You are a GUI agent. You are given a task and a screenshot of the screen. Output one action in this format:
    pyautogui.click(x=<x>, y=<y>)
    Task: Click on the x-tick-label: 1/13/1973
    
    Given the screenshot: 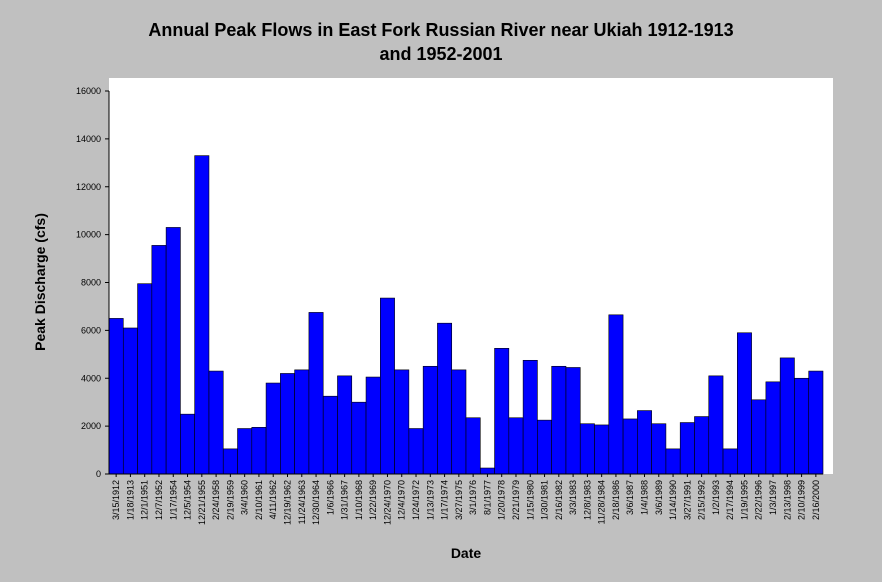 What is the action you would take?
    pyautogui.click(x=430, y=500)
    